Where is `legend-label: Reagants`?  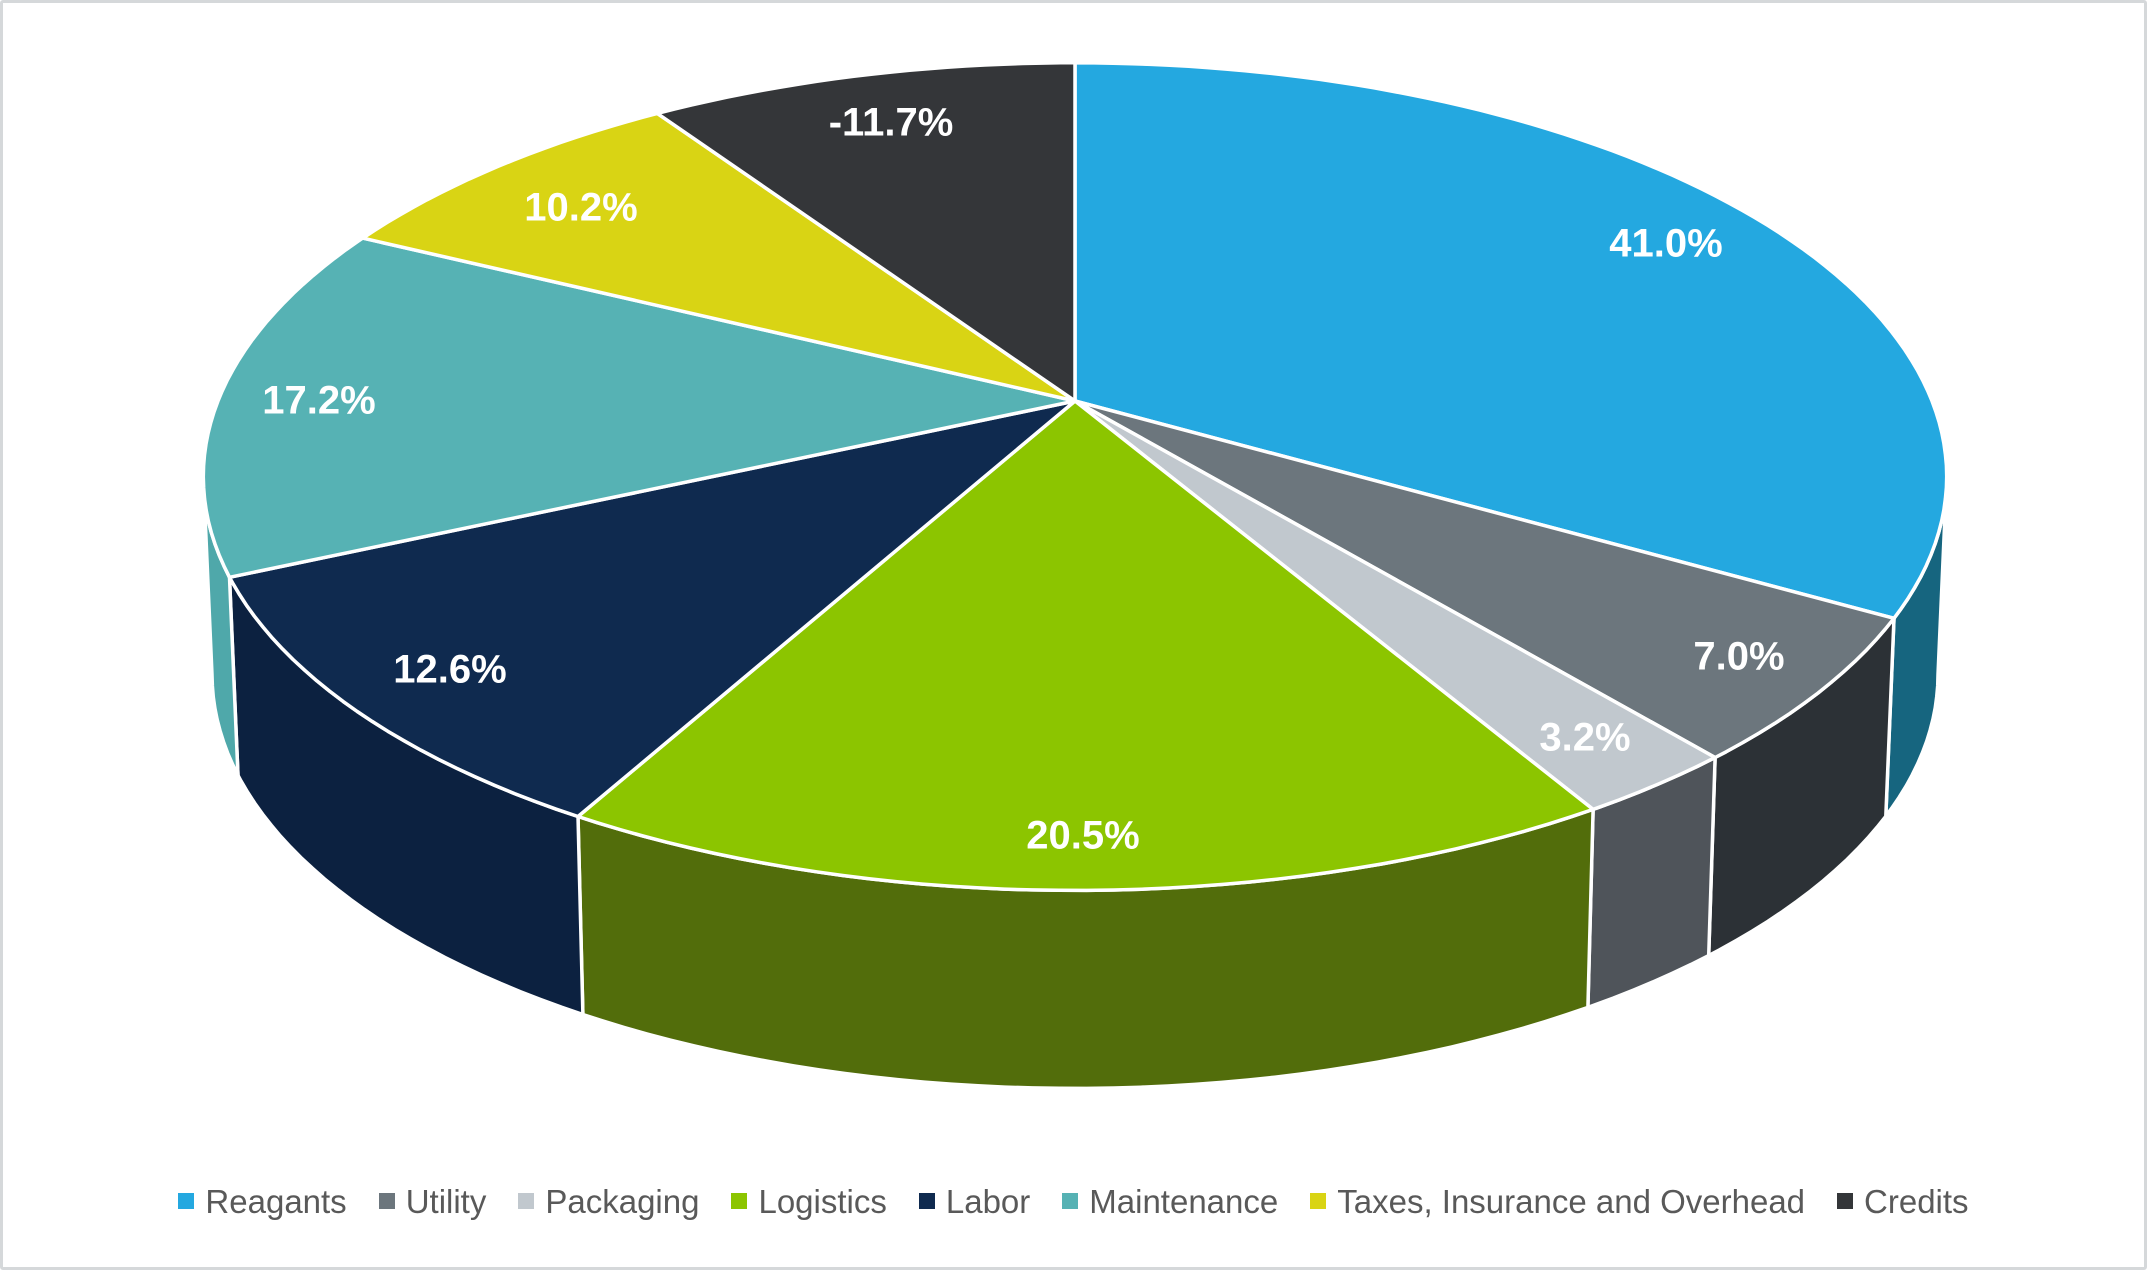 legend-label: Reagants is located at coordinates (276, 1201).